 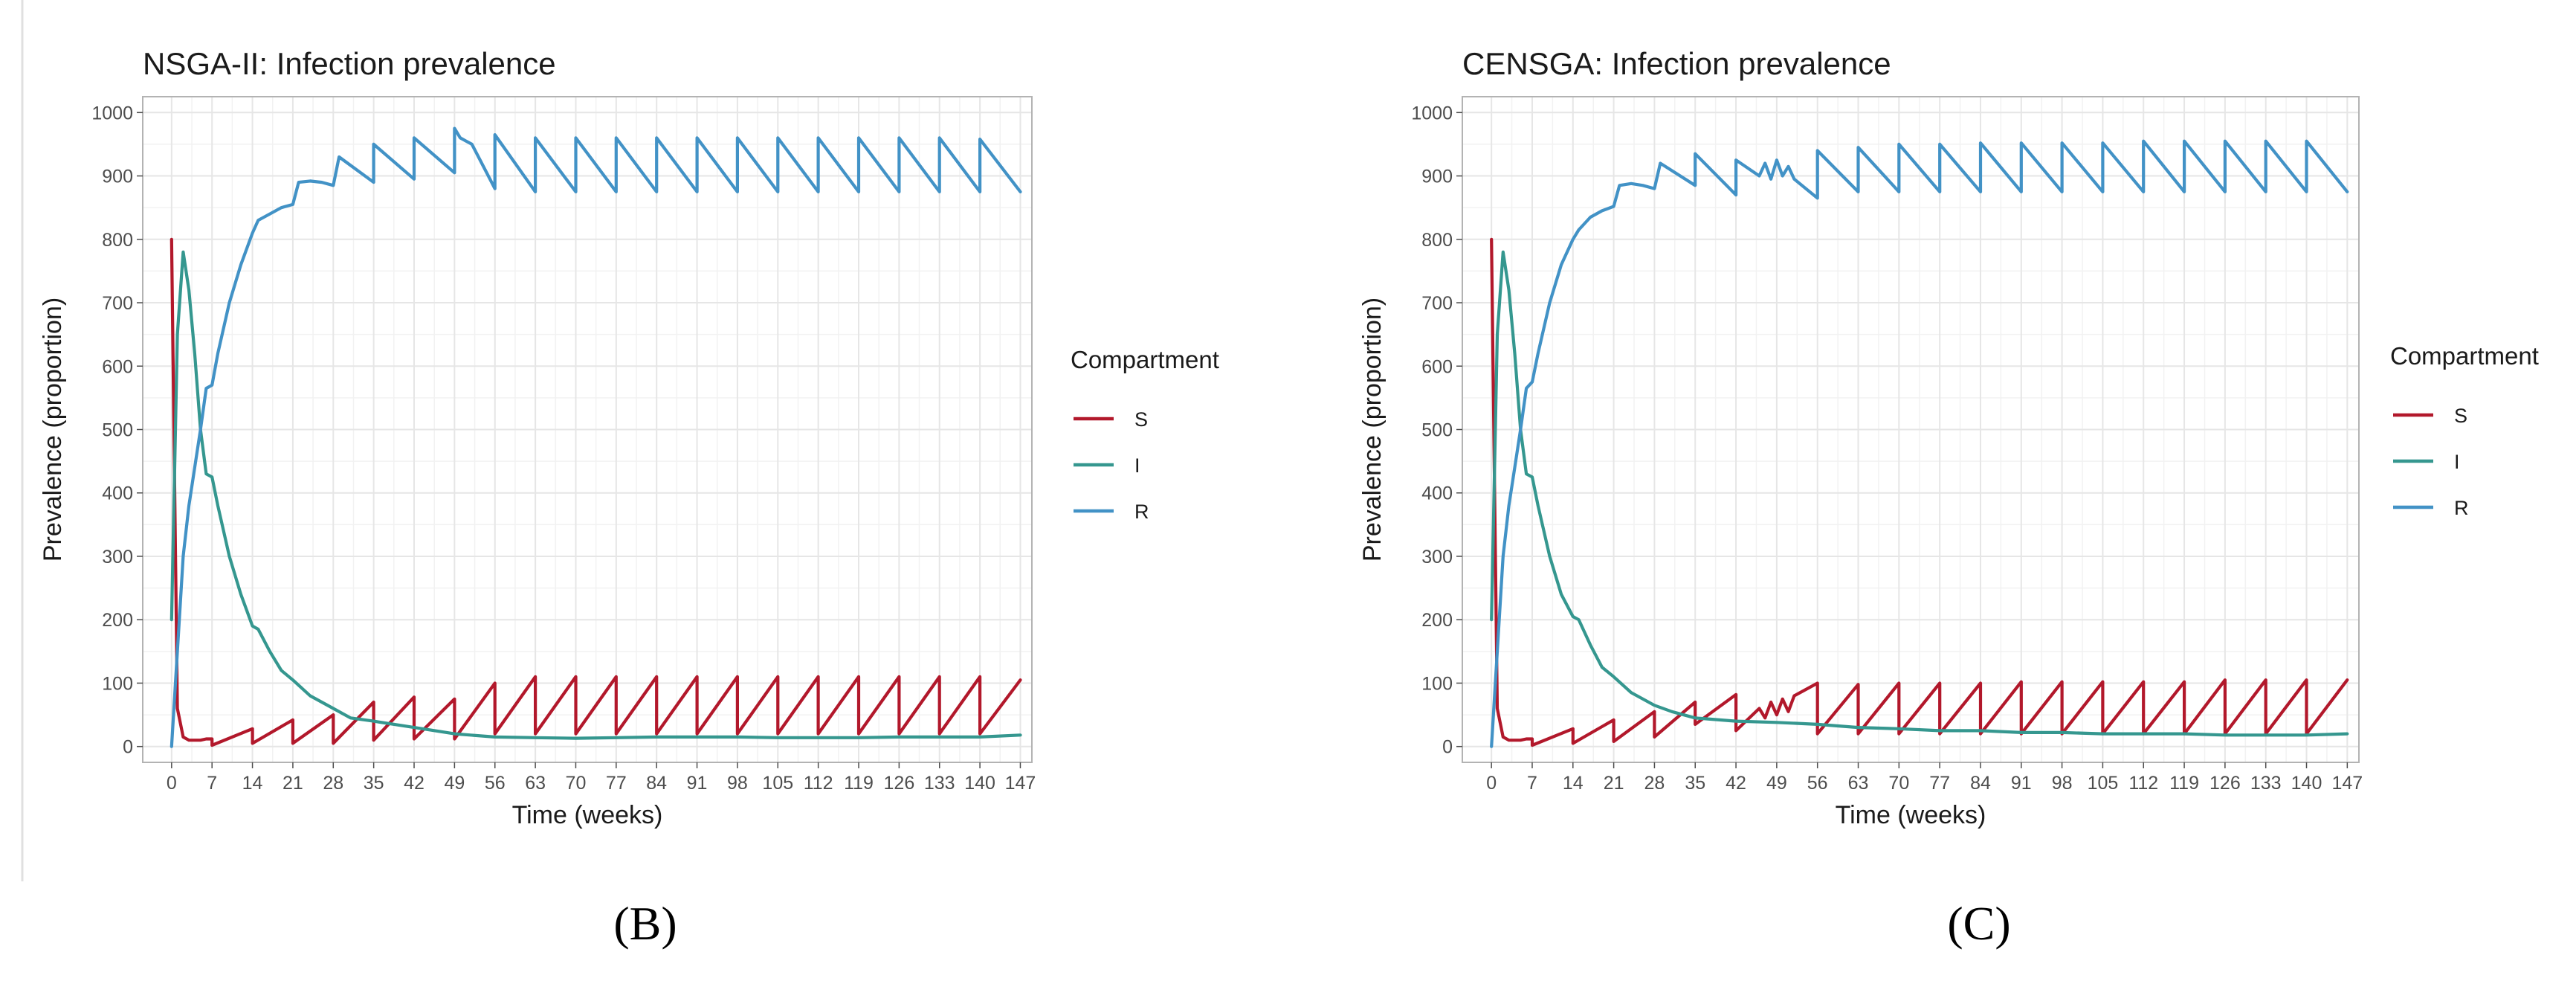 What do you see at coordinates (1676, 63) in the screenshot?
I see `chart-title: CENSGA: Infection prevalence` at bounding box center [1676, 63].